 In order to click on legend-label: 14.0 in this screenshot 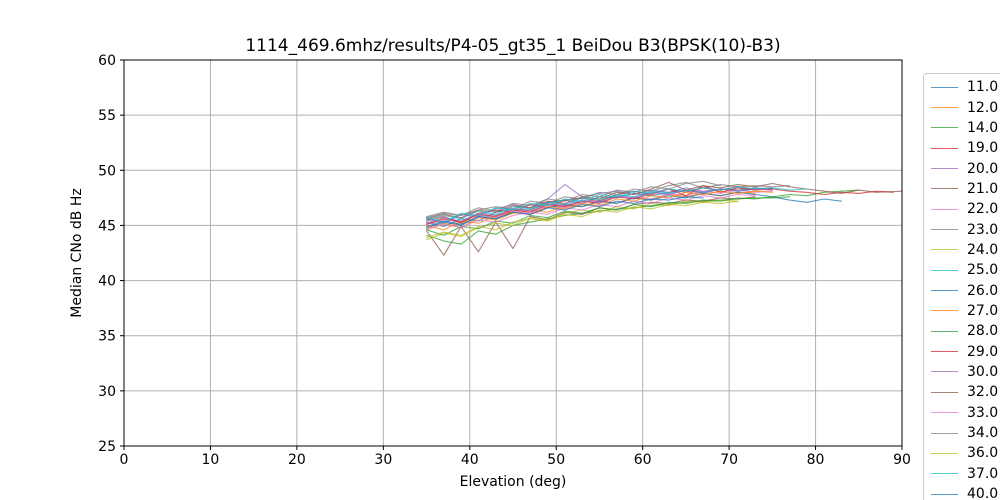, I will do `click(983, 127)`.